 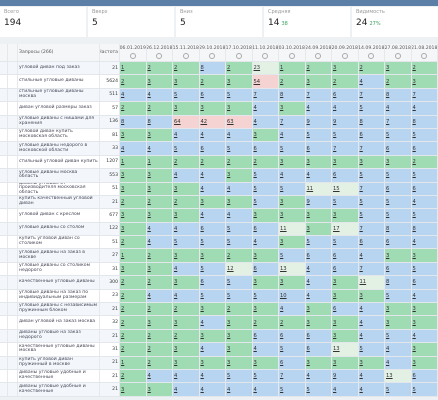 I want to click on position-cell: 9, so click(x=345, y=376).